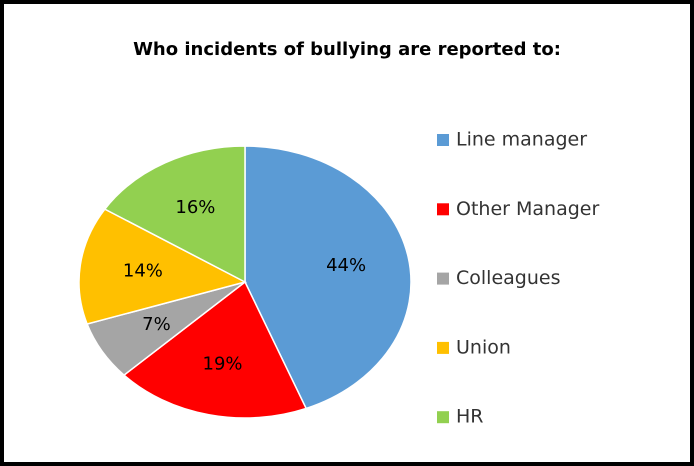 The image size is (694, 466). I want to click on data-label: 16%, so click(195, 207).